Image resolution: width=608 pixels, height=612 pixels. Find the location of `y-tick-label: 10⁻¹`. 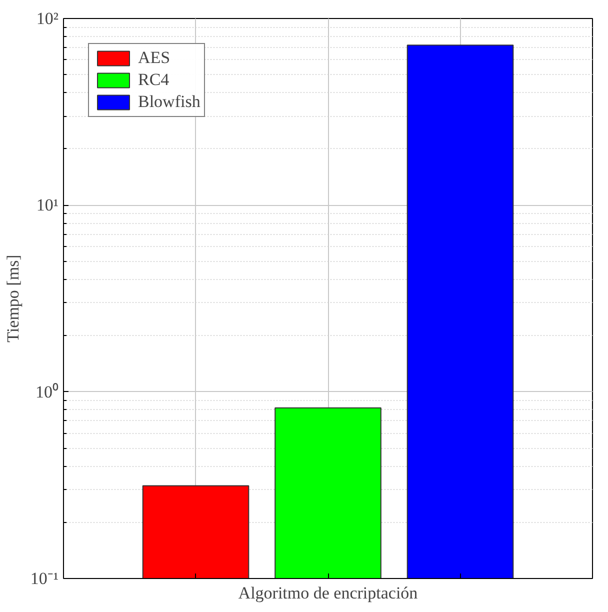

y-tick-label: 10⁻¹ is located at coordinates (44, 578).